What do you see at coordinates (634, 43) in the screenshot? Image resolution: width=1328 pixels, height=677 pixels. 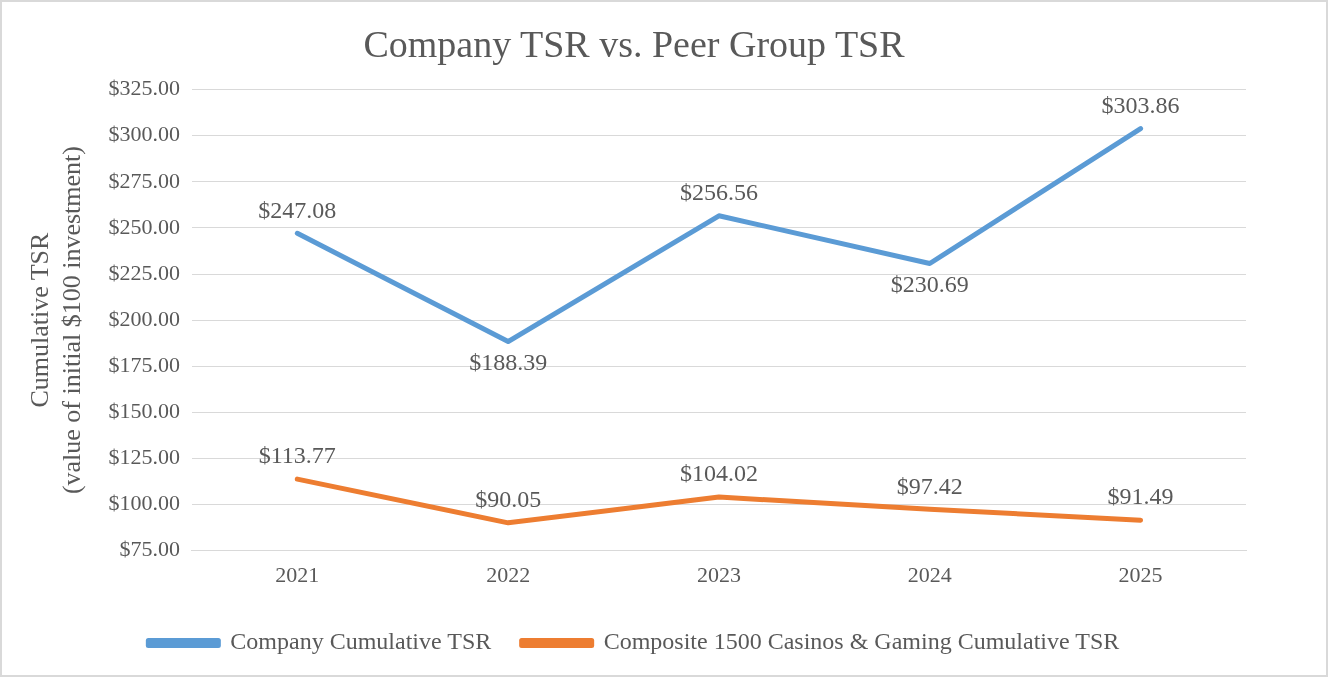 I see `chart-title: Company TSR vs. Peer Group TSR` at bounding box center [634, 43].